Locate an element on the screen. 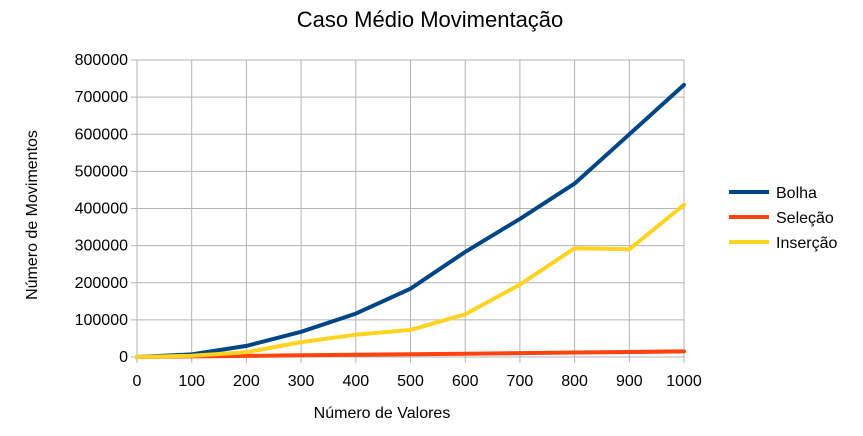 This screenshot has width=863, height=436. x-tick-label: 500 is located at coordinates (410, 381).